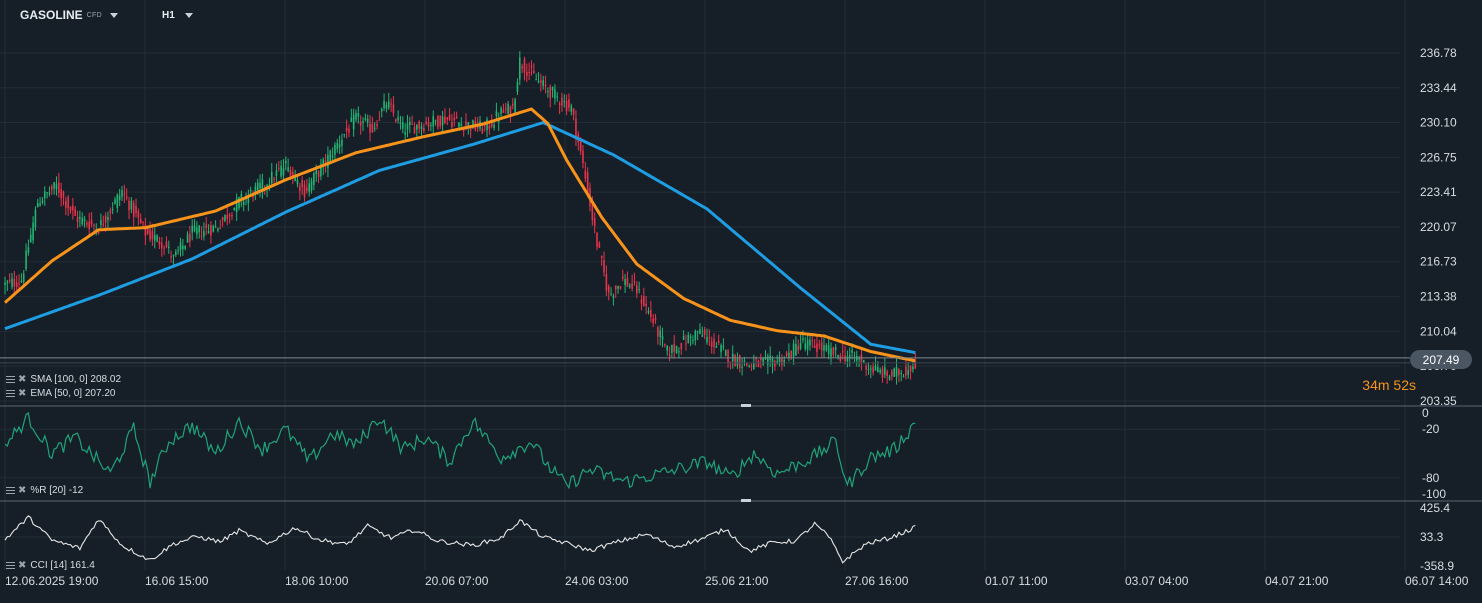  Describe the element at coordinates (1441, 359) in the screenshot. I see `current-price-badge: 207.49` at that location.